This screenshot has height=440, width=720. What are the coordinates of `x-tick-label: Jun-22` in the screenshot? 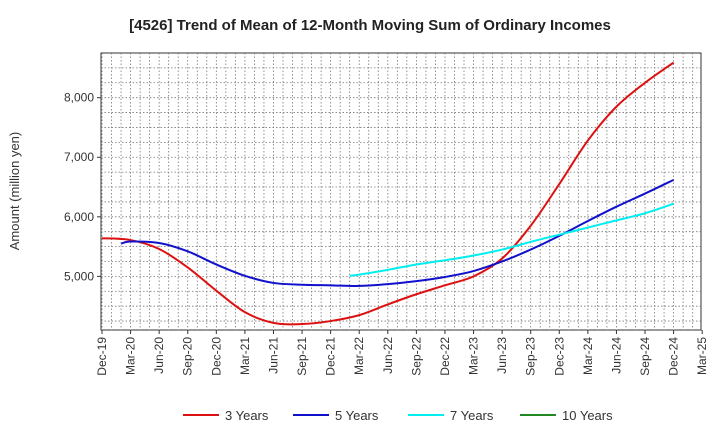 It's located at (388, 355).